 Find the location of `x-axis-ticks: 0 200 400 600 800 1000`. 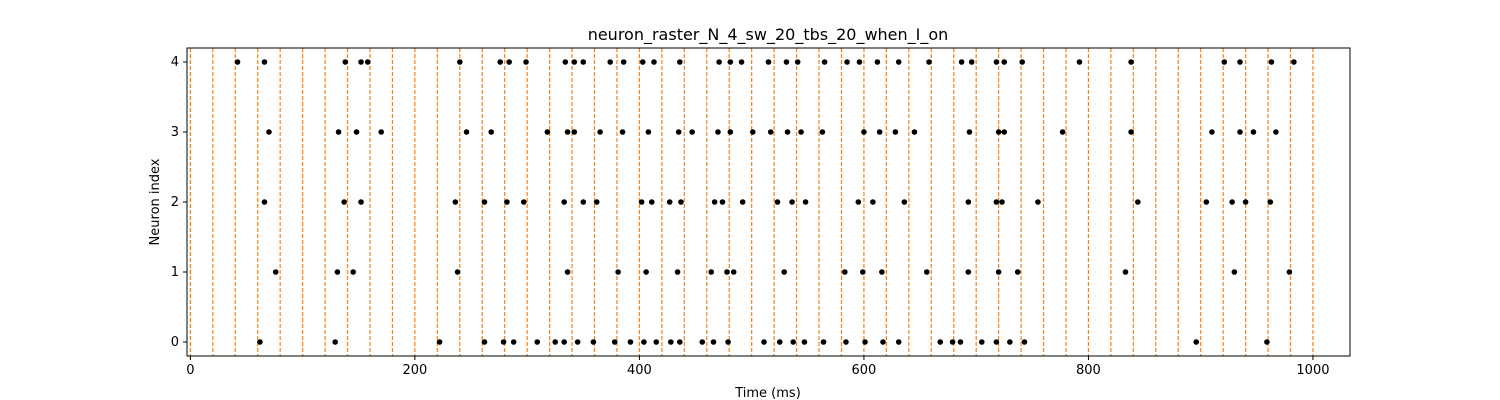

x-axis-ticks: 0 200 400 600 800 1000 is located at coordinates (758, 367).